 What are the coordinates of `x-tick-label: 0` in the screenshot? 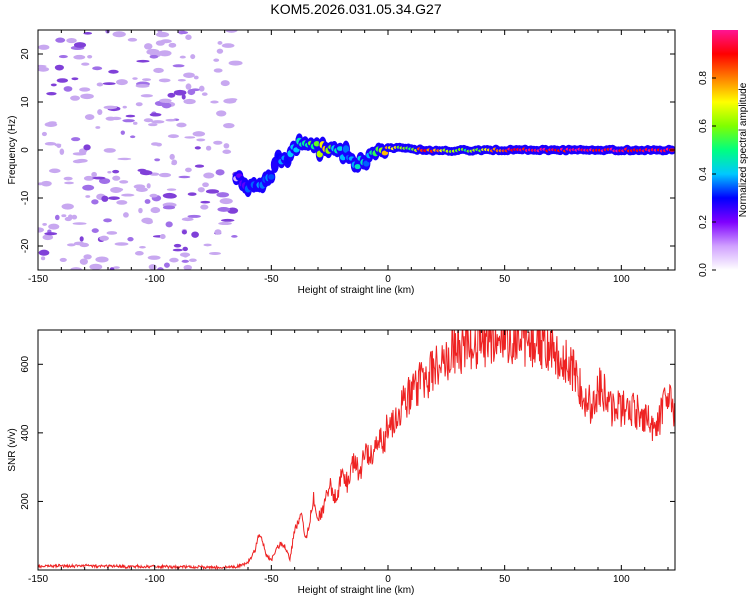 It's located at (388, 279).